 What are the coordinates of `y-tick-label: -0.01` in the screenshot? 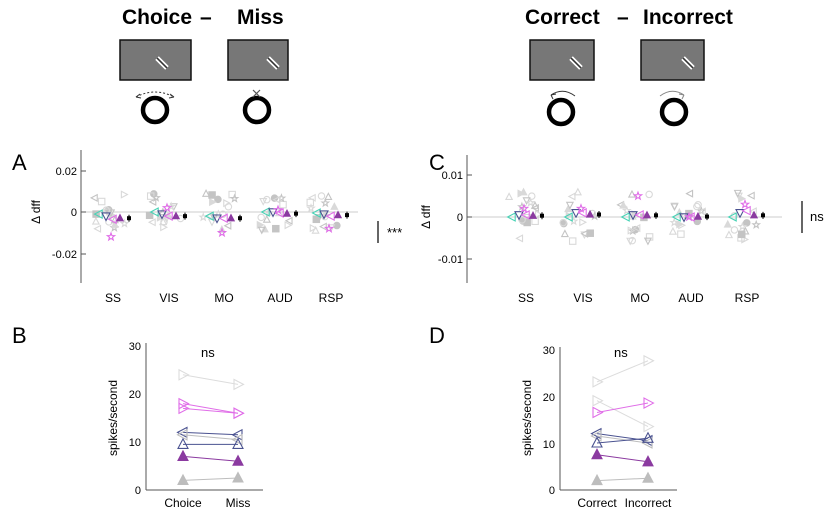 It's located at (450, 260).